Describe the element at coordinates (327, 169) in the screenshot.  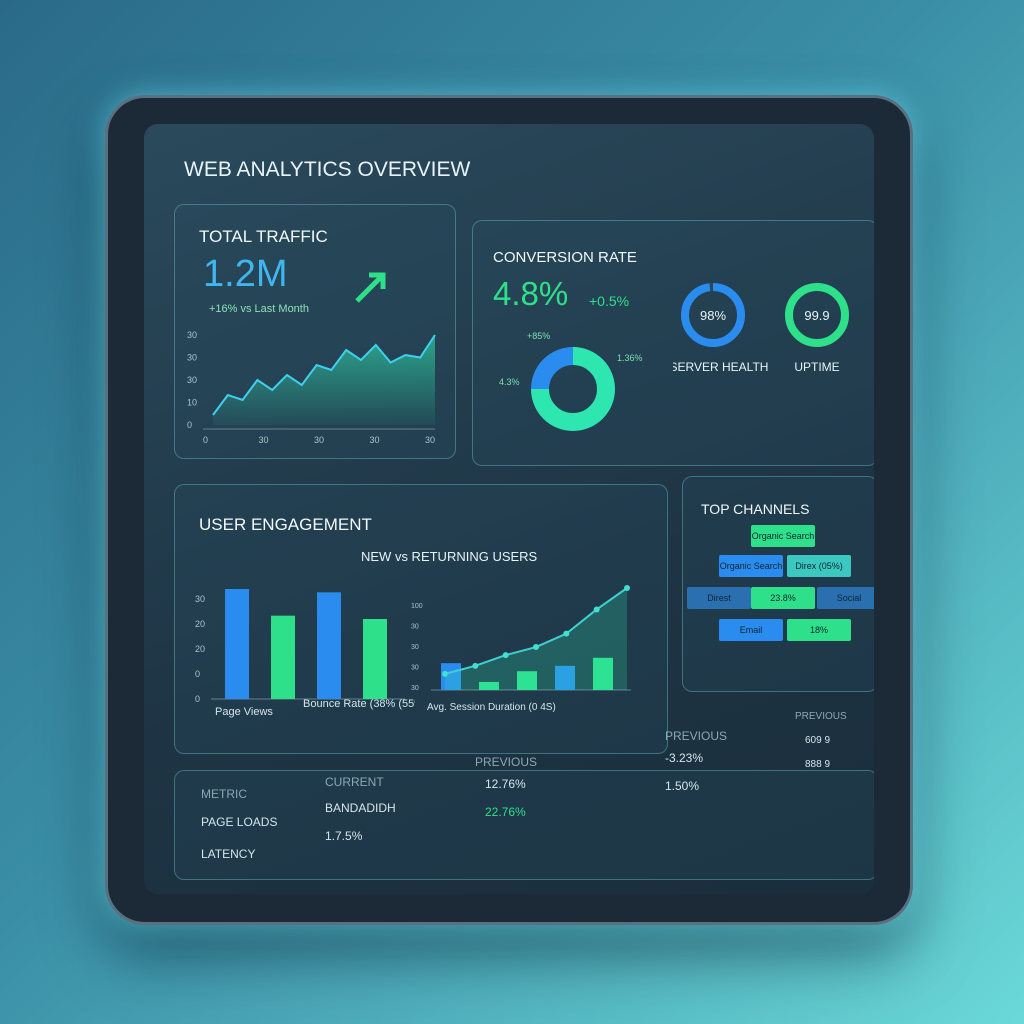
I see `dashboard-title: WEB ANALYTICS OVERVIEW` at that location.